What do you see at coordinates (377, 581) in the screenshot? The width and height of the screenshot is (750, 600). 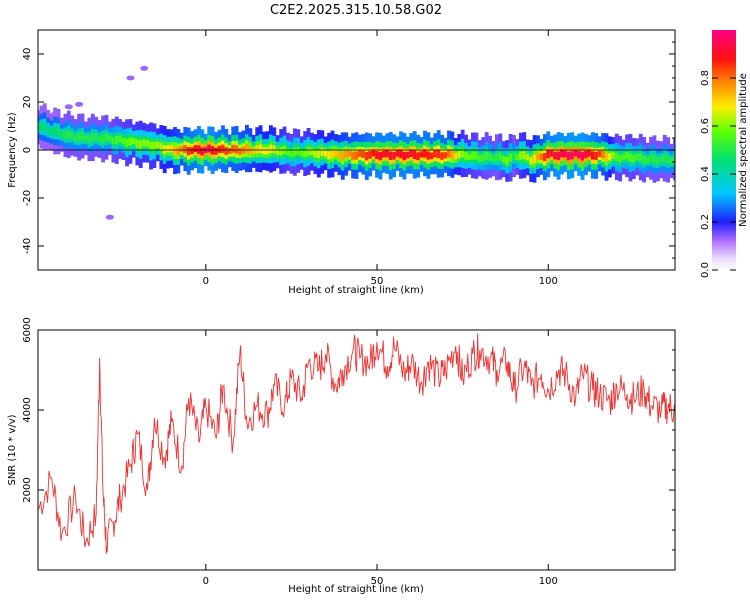 I see `snr-x-tick-label: 50` at bounding box center [377, 581].